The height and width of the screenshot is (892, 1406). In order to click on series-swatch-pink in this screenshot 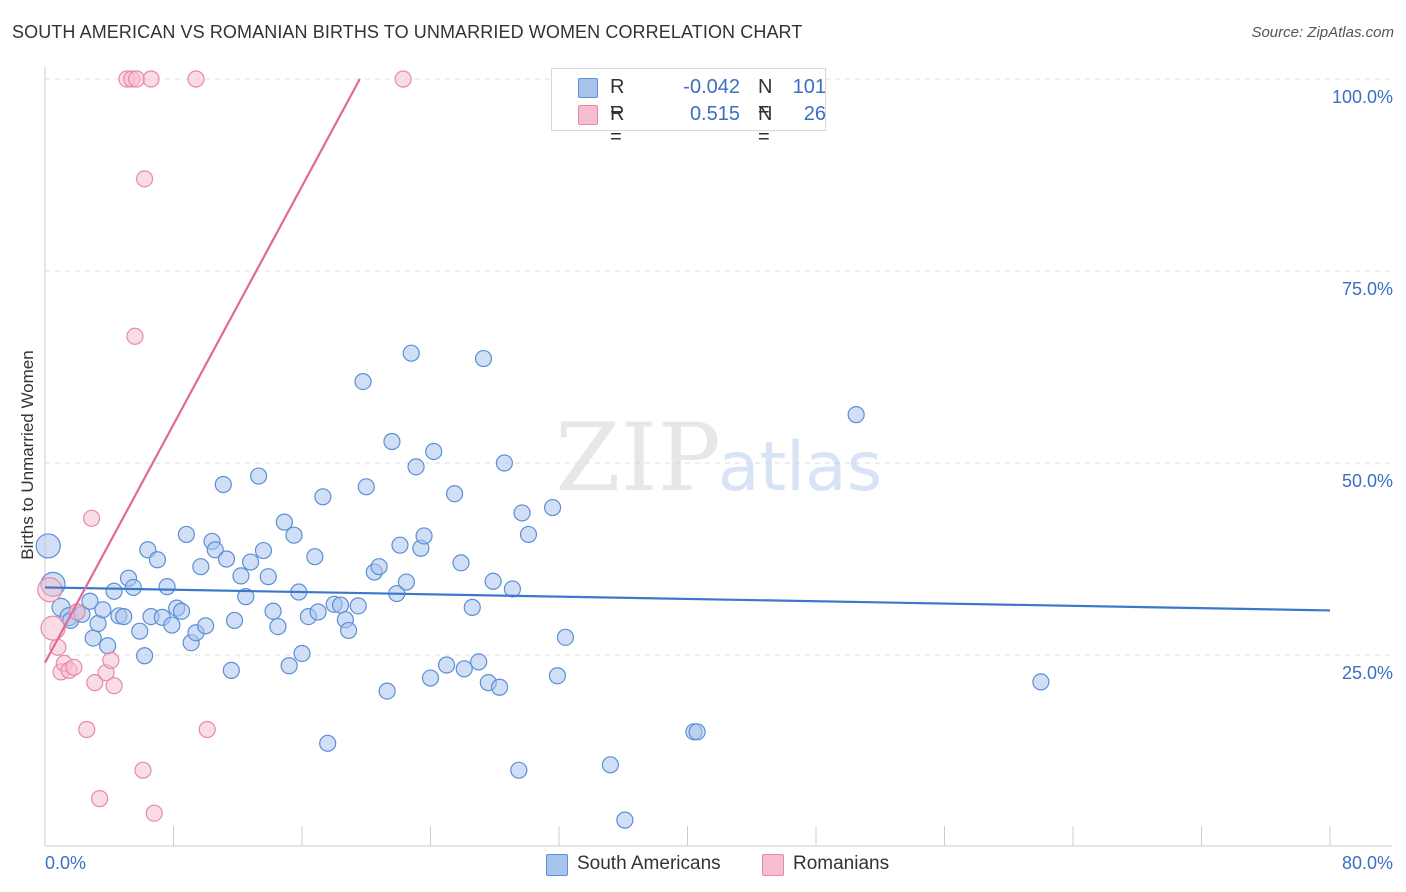, I will do `click(773, 865)`.